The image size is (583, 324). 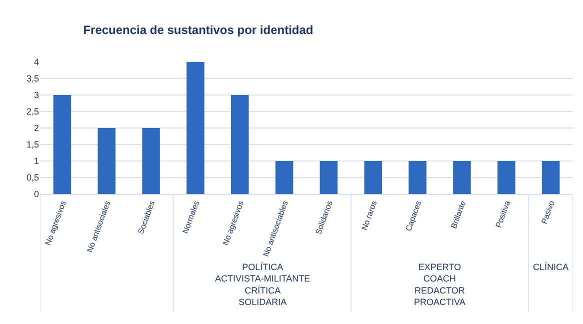 What do you see at coordinates (551, 267) in the screenshot?
I see `text: CLÍNICA` at bounding box center [551, 267].